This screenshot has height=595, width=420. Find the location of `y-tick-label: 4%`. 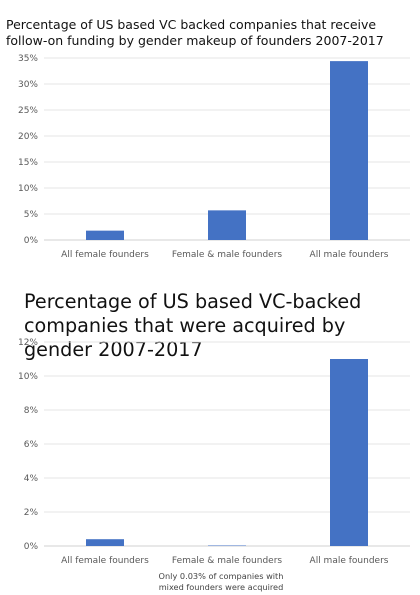

y-tick-label: 4% is located at coordinates (31, 479).